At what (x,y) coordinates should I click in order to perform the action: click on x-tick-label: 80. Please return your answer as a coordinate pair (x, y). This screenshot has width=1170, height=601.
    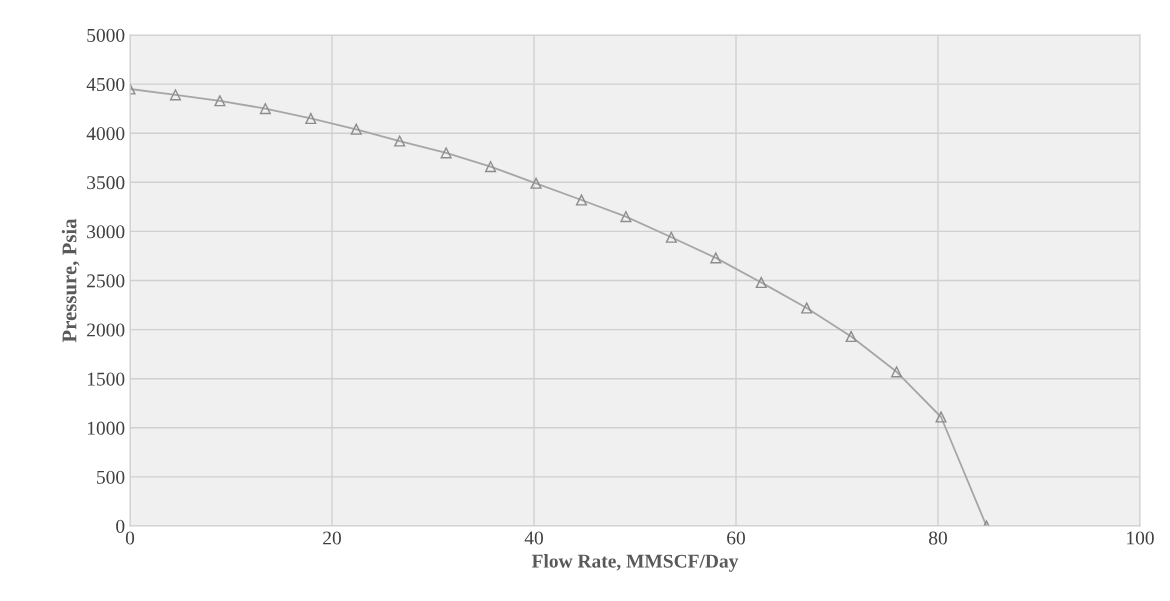
    Looking at the image, I should click on (938, 538).